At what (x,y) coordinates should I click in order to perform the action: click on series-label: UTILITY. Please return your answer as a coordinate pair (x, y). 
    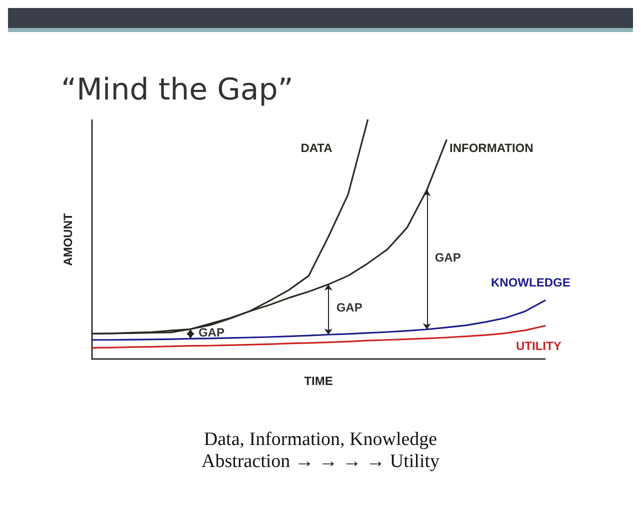
    Looking at the image, I should click on (539, 345).